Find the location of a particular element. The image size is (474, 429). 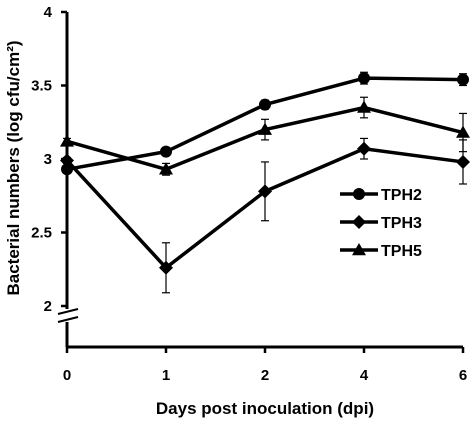

y-tick-label: 2.5 is located at coordinates (41, 233).